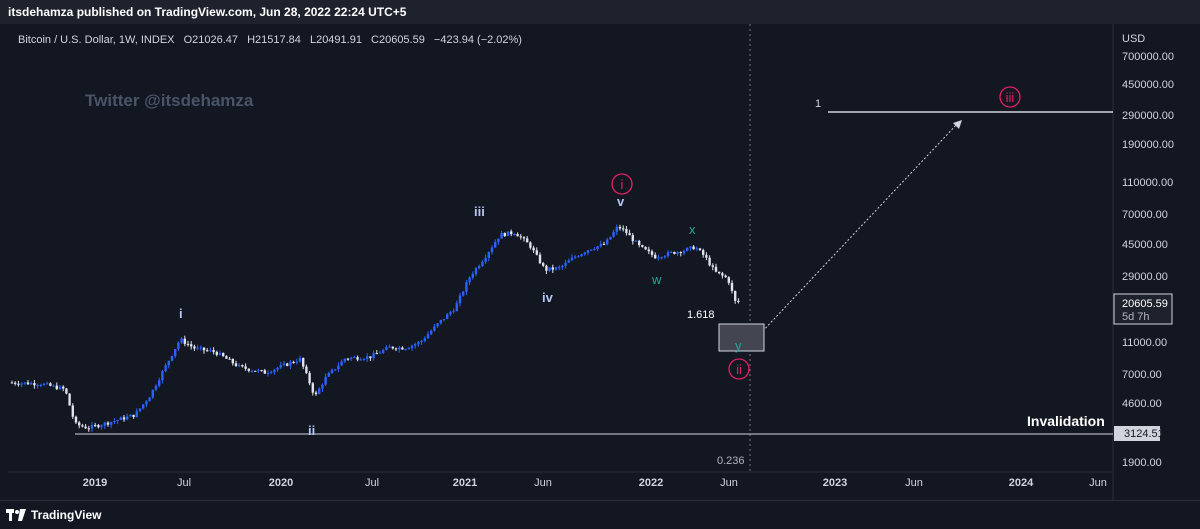 The width and height of the screenshot is (1200, 529). I want to click on wave-iii-label: iii, so click(479, 211).